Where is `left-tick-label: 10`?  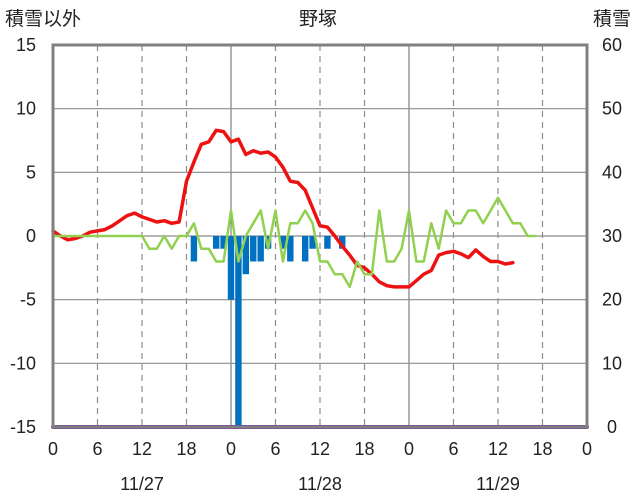 left-tick-label: 10 is located at coordinates (26, 109).